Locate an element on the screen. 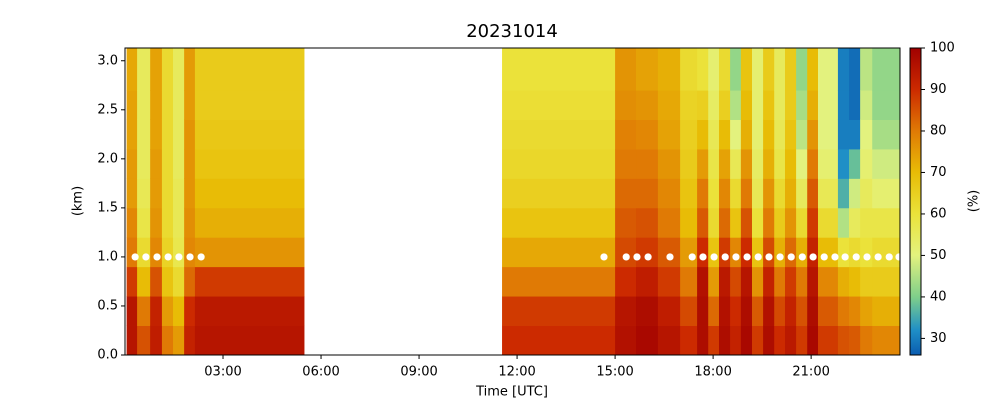 The image size is (1000, 400). x-tick-label: 21:00 is located at coordinates (810, 372).